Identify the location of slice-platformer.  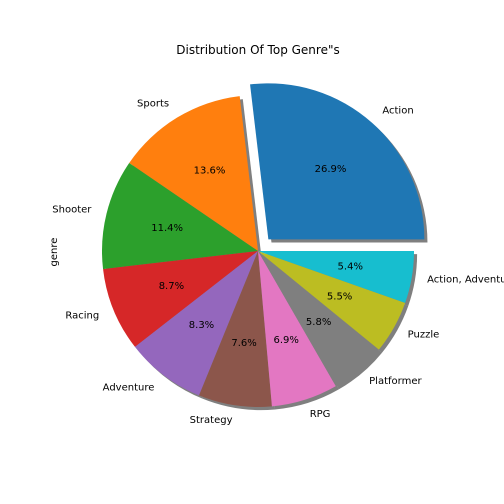
(318, 319).